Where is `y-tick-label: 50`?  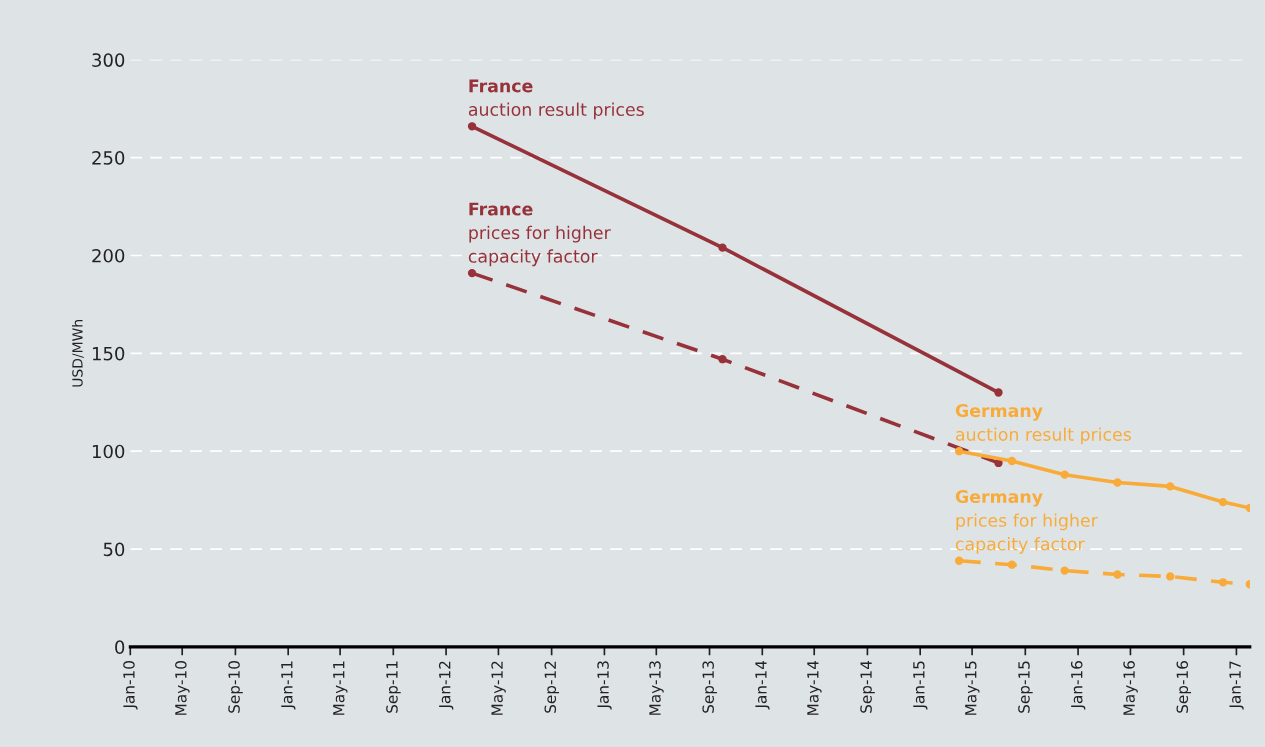 y-tick-label: 50 is located at coordinates (114, 549).